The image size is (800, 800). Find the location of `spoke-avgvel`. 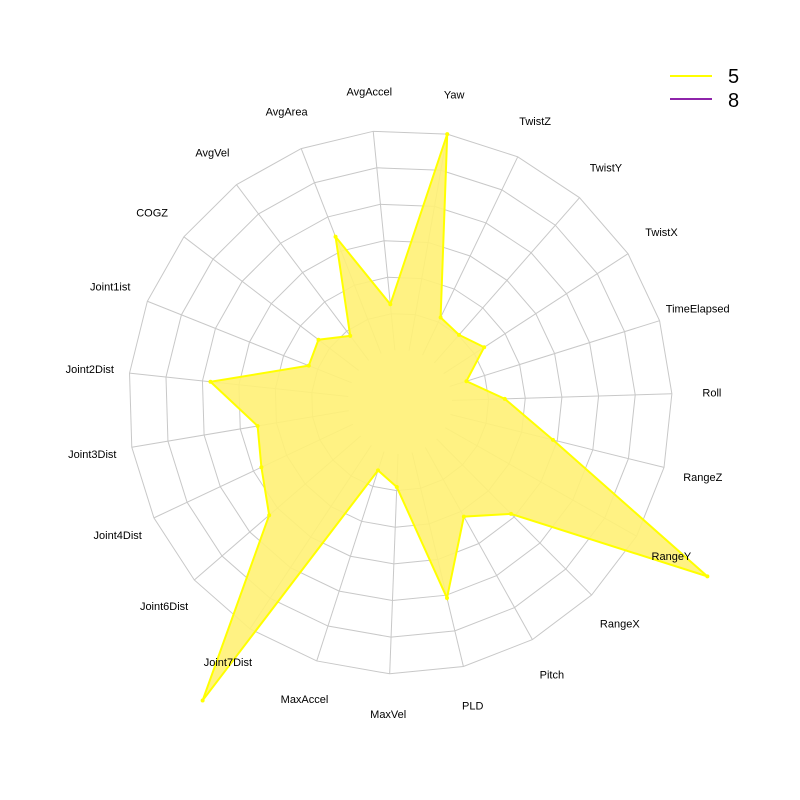

spoke-avgvel is located at coordinates (303, 272).